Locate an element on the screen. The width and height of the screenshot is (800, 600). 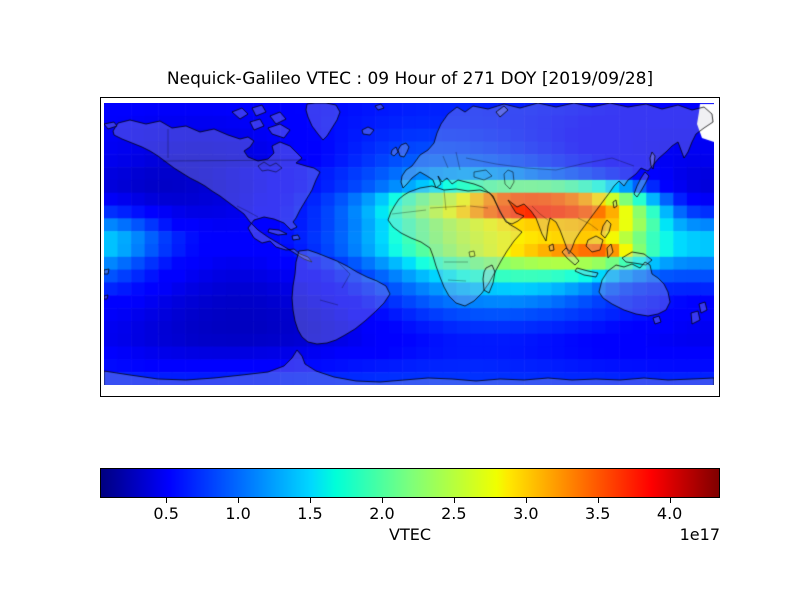
colorbar-tick-label: 2.0 is located at coordinates (382, 513).